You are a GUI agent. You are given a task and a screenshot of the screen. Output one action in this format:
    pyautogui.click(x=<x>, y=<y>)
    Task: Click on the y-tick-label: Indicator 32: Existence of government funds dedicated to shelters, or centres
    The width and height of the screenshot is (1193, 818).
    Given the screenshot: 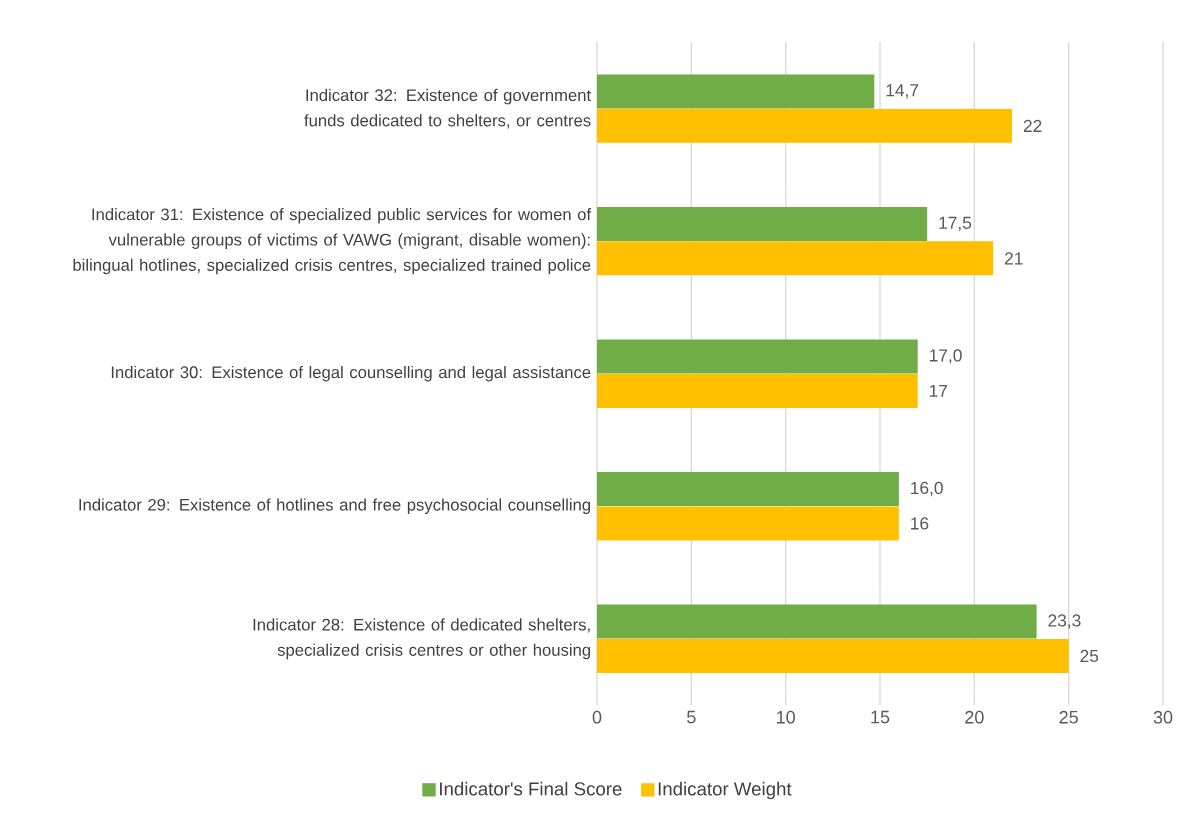 What is the action you would take?
    pyautogui.click(x=448, y=108)
    